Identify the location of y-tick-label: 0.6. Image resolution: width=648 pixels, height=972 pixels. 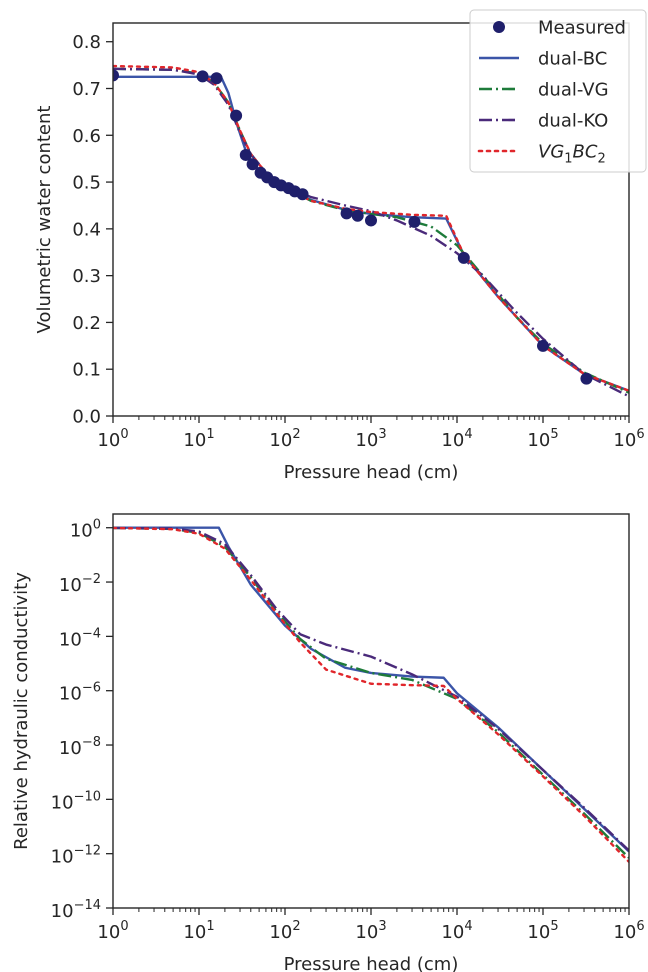
(86, 136).